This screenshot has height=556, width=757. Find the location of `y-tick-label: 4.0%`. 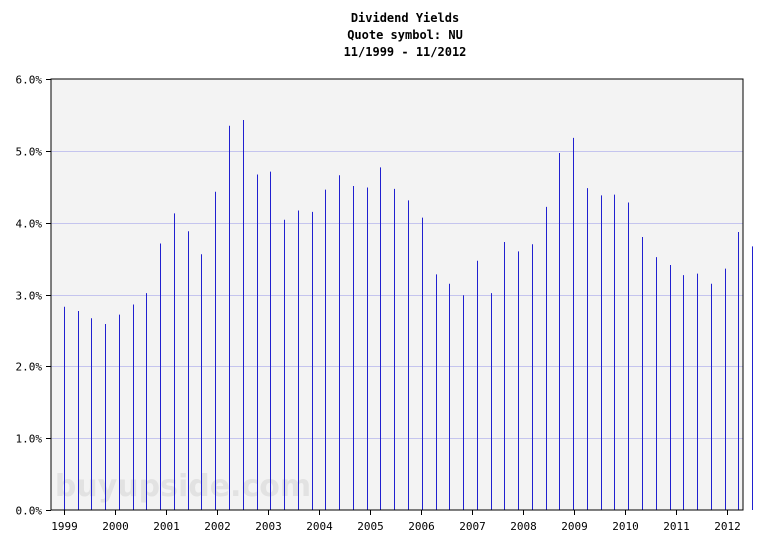

y-tick-label: 4.0% is located at coordinates (29, 224).